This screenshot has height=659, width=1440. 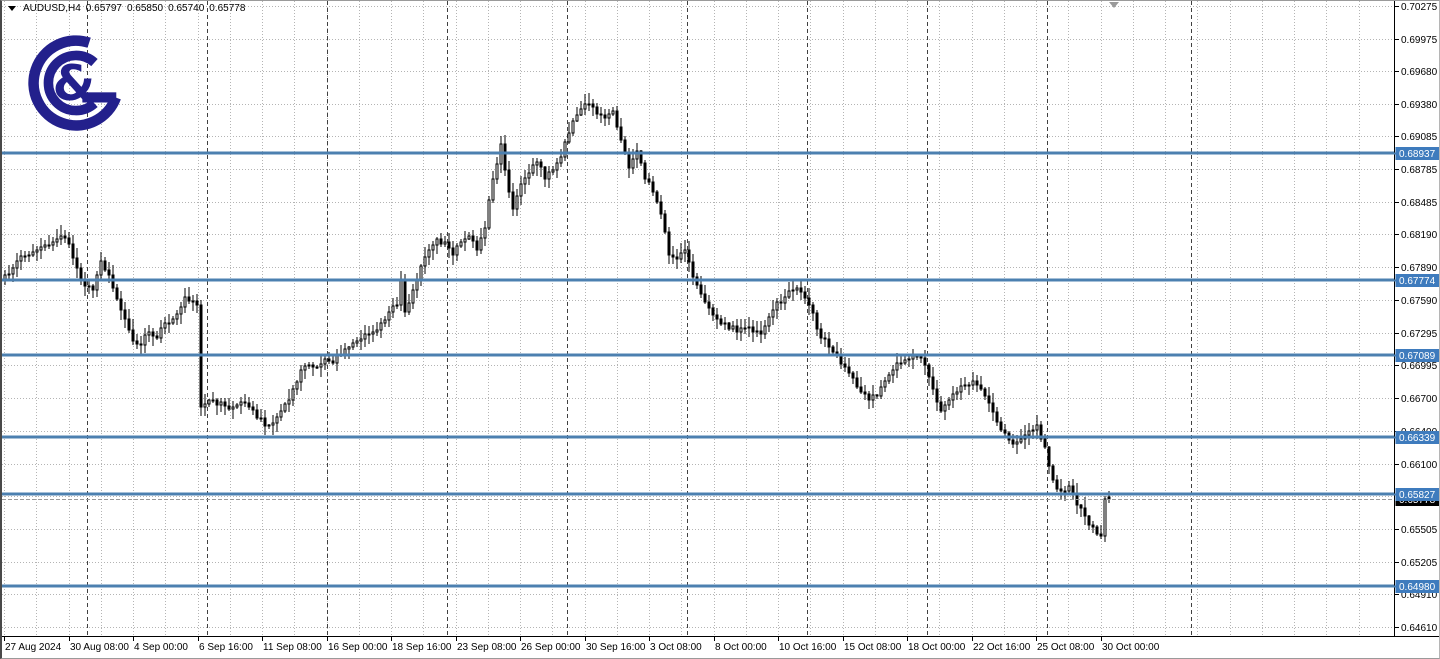 What do you see at coordinates (1419, 563) in the screenshot?
I see `price-tick-label: 0.65205` at bounding box center [1419, 563].